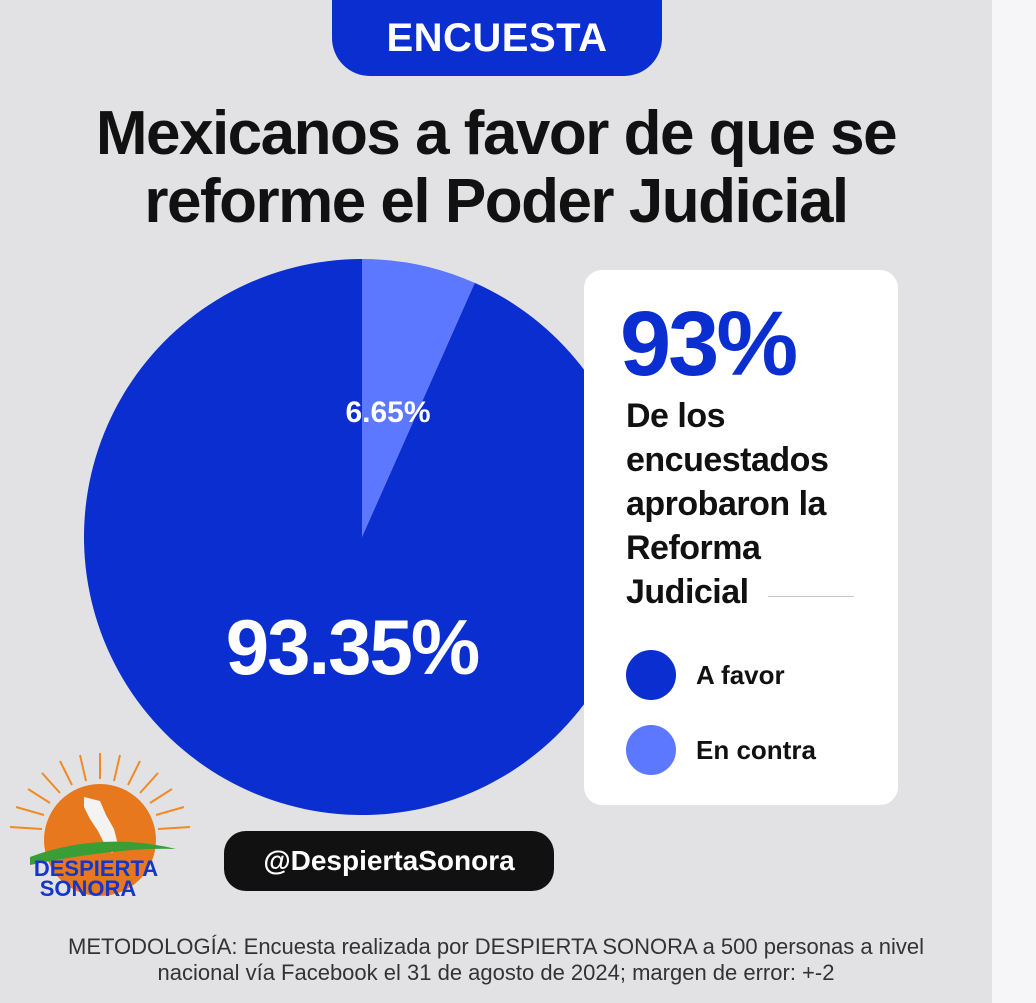 Image resolution: width=1036 pixels, height=1003 pixels. What do you see at coordinates (389, 861) in the screenshot?
I see `social-handle: @DespiertaSonora` at bounding box center [389, 861].